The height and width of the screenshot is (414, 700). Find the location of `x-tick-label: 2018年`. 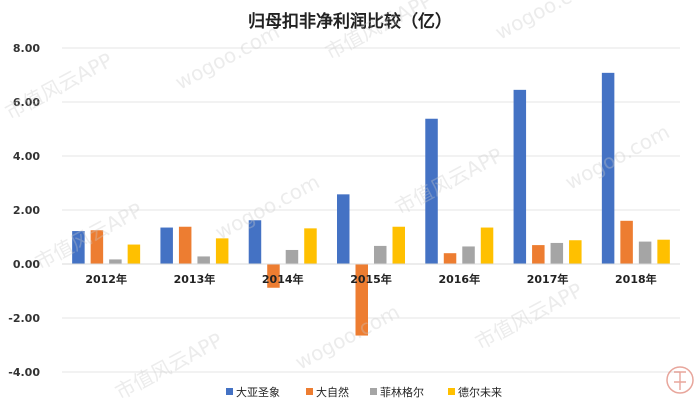

x-tick-label: 2018年 is located at coordinates (636, 279).